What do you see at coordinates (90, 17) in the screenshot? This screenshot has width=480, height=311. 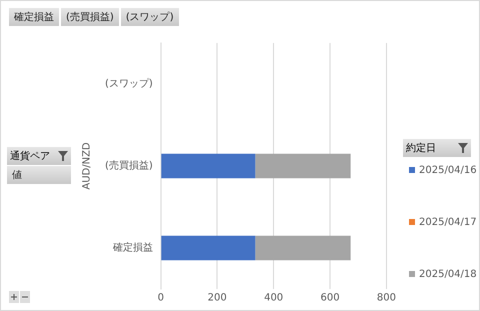 I see `text: (売買損益)` at bounding box center [90, 17].